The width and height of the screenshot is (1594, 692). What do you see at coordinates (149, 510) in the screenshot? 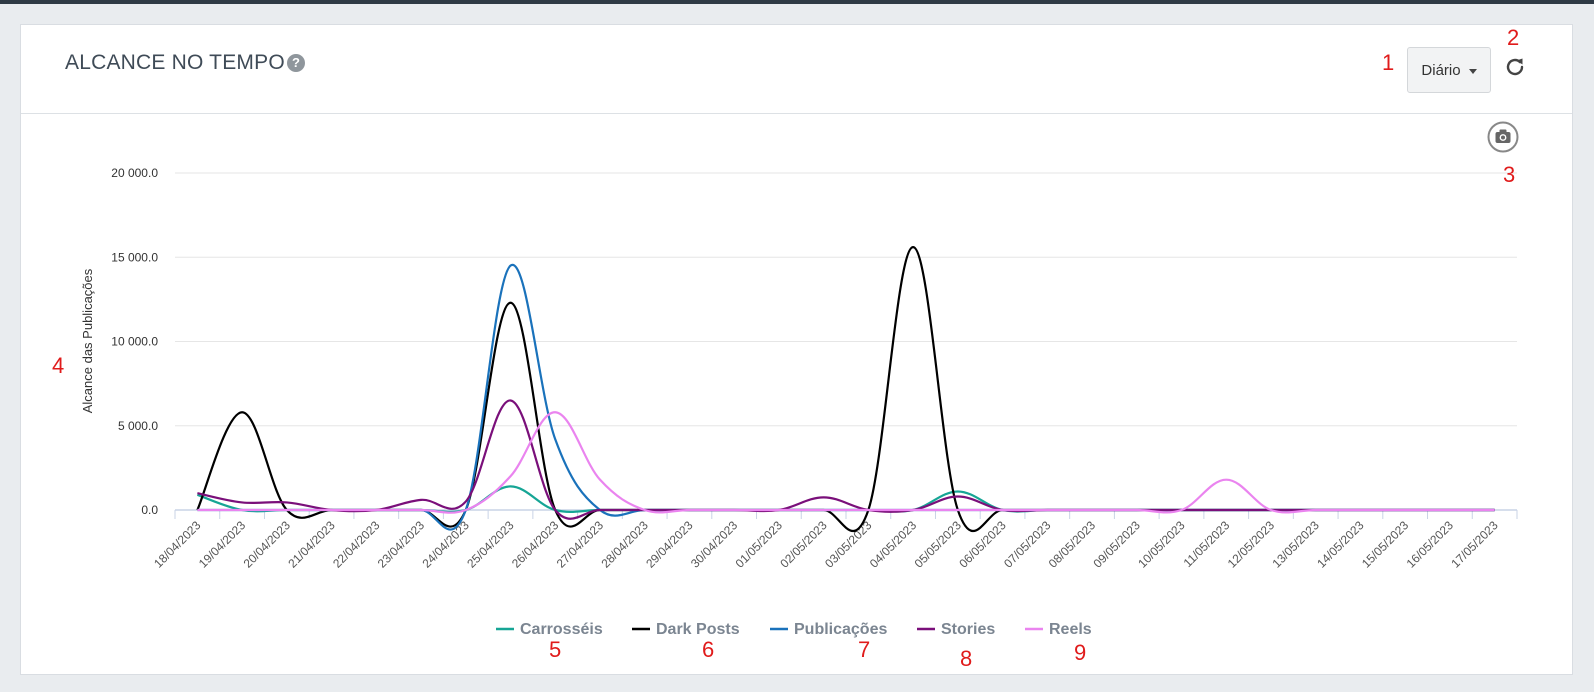
I see `y-tick-label: 0.0` at bounding box center [149, 510].